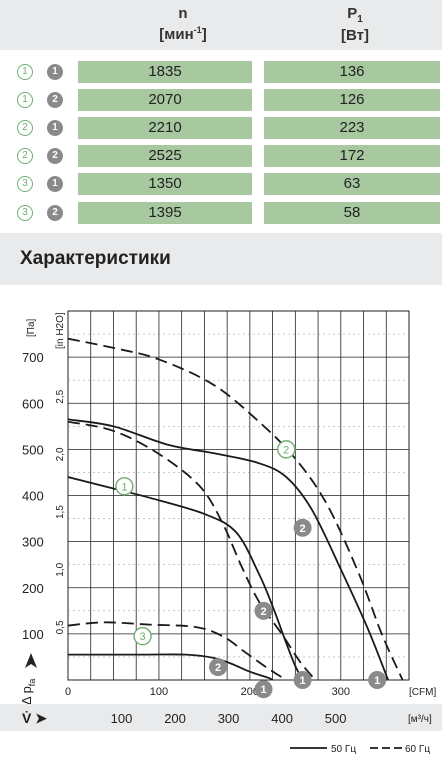 The height and width of the screenshot is (760, 442). I want to click on table-header, so click(221, 25).